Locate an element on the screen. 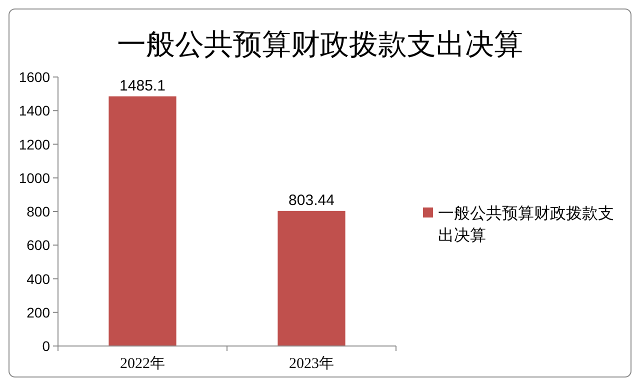 The width and height of the screenshot is (640, 386). y-tick-label: 200 is located at coordinates (38, 312).